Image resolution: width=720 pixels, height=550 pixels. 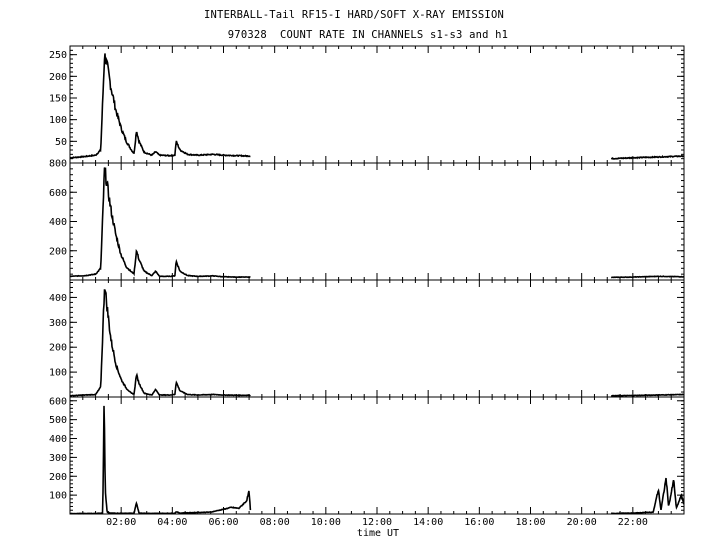 I want to click on x-tick-label: 16:00, so click(x=479, y=522).